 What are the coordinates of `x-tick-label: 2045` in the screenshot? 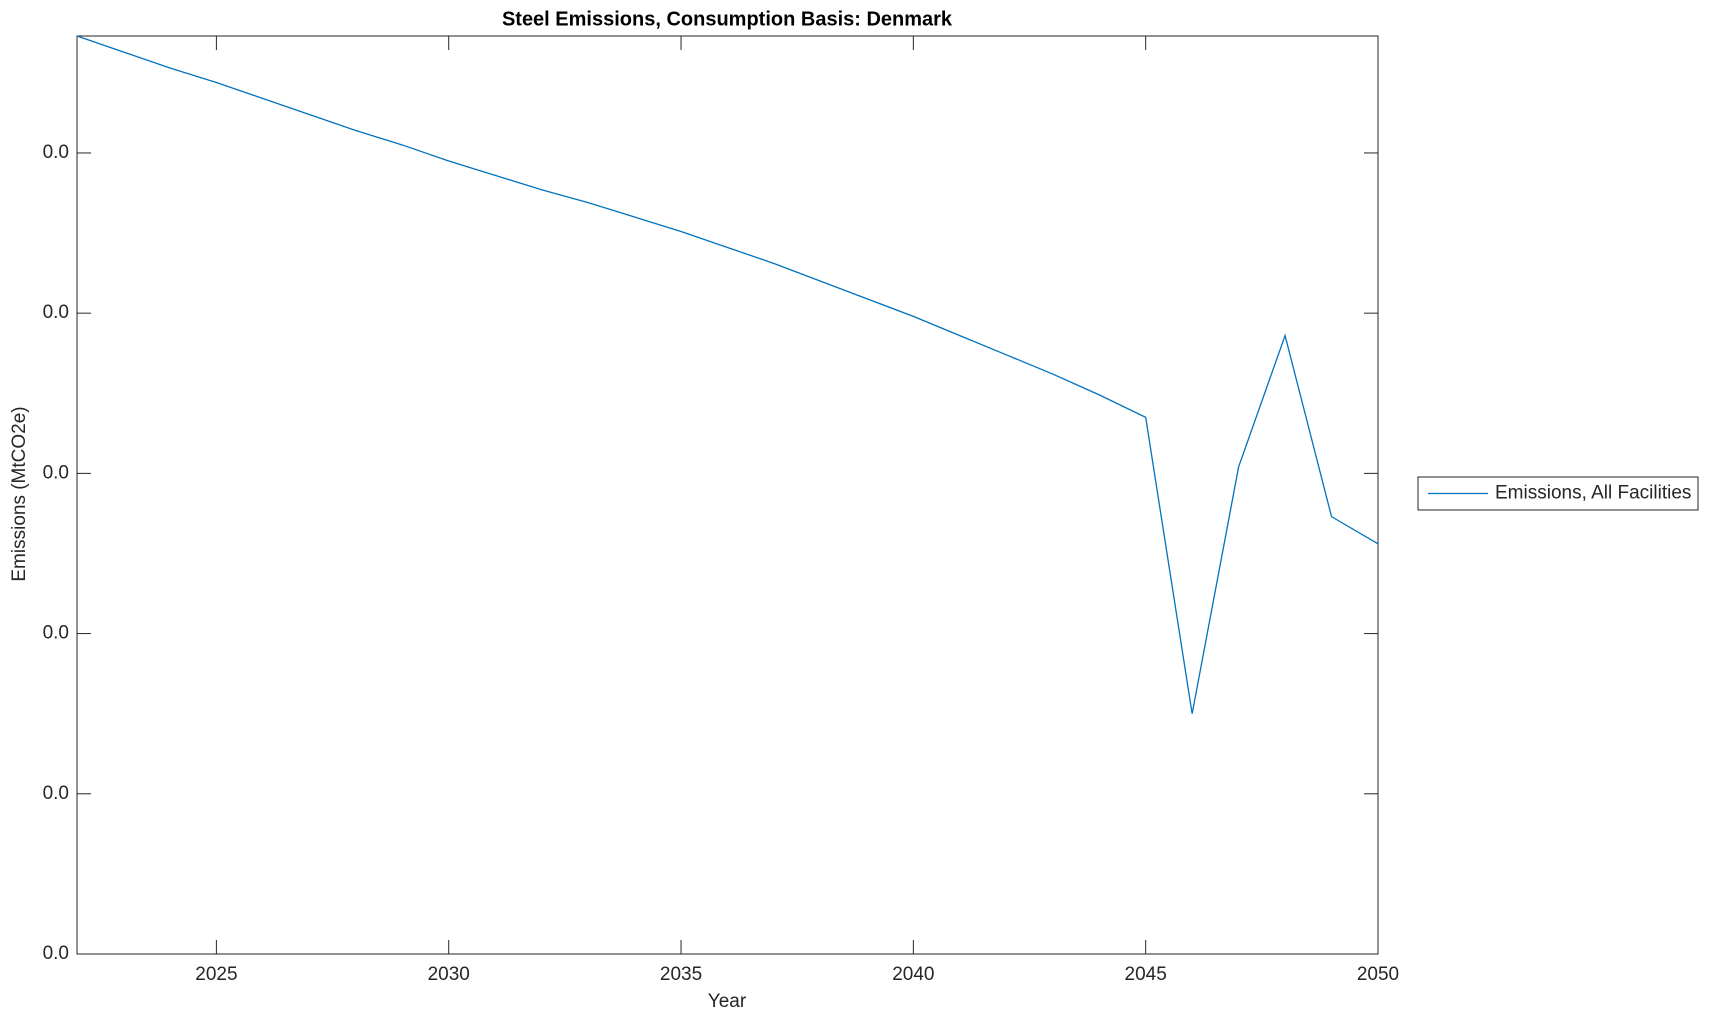 It's located at (1146, 974).